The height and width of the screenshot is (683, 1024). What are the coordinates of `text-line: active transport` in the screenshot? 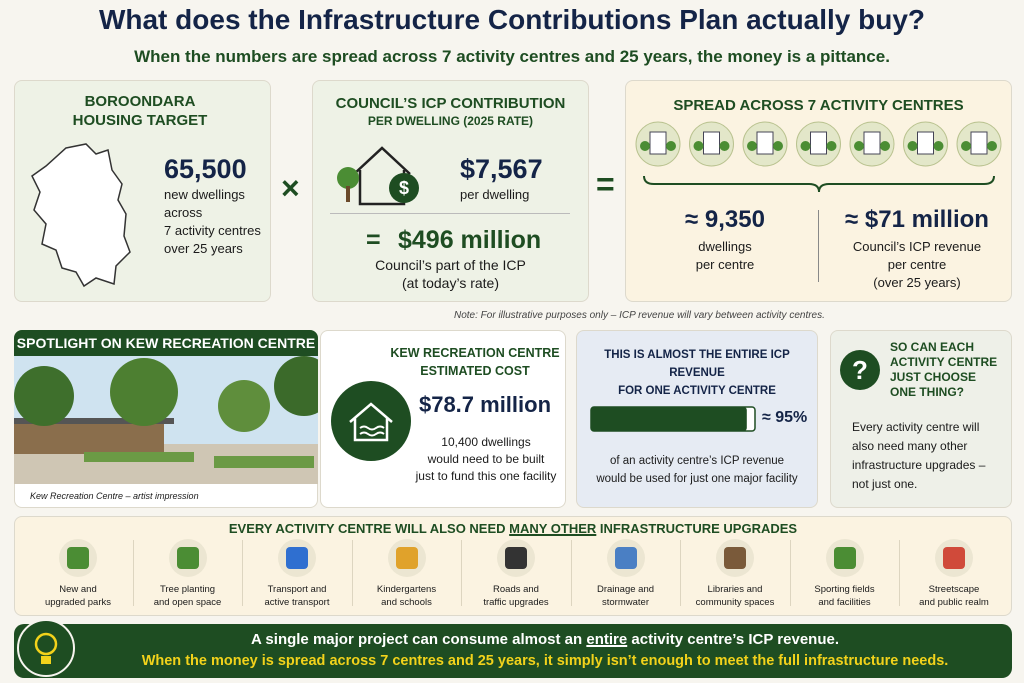 It's located at (297, 602).